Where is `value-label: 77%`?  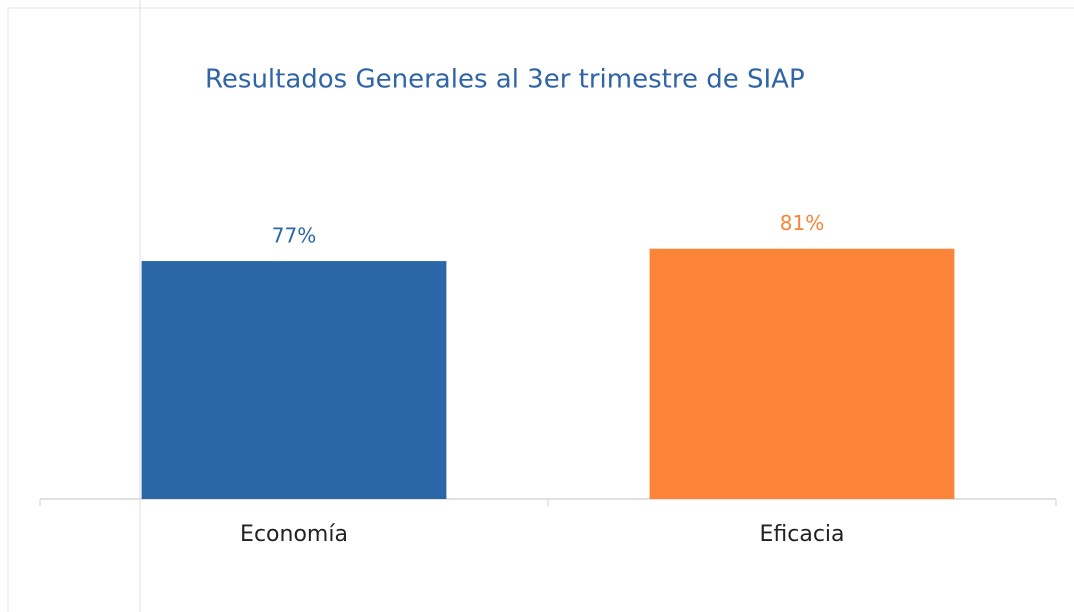
value-label: 77% is located at coordinates (294, 236).